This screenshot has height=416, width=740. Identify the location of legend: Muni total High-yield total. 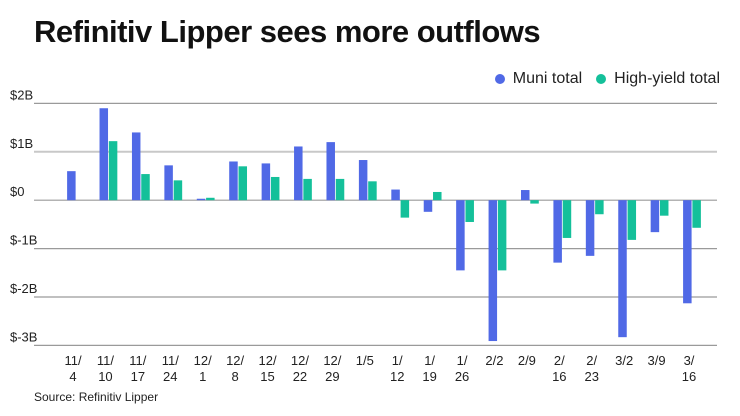
(600, 79).